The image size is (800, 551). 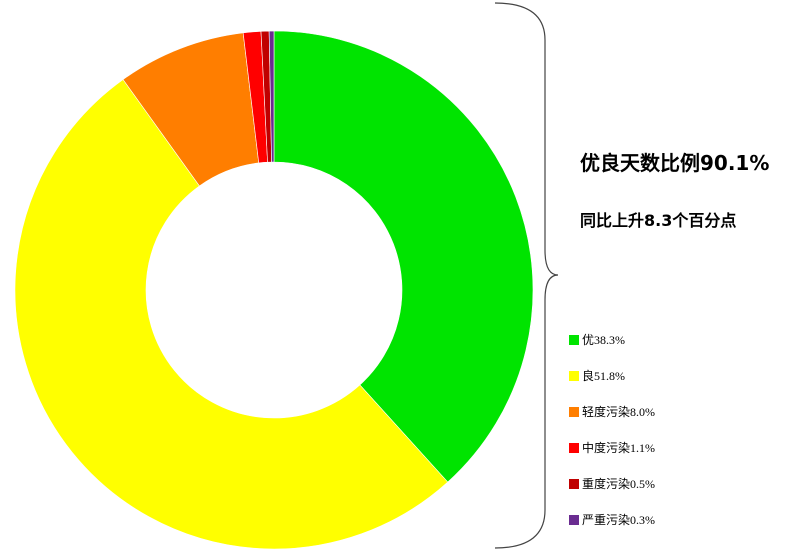 I want to click on good-days-ratio-headline: 优良天数比例90.1%, so click(x=675, y=163).